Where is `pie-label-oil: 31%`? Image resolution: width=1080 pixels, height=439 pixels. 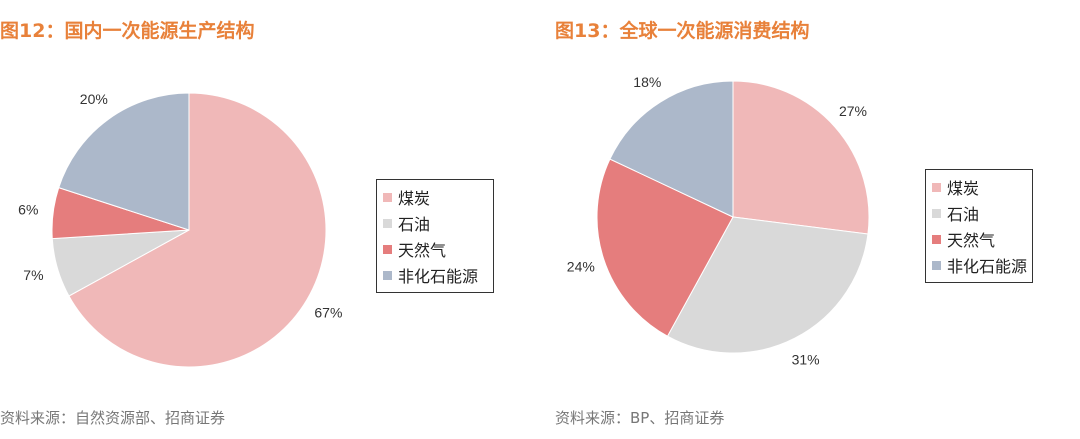
pie-label-oil: 31% is located at coordinates (806, 360).